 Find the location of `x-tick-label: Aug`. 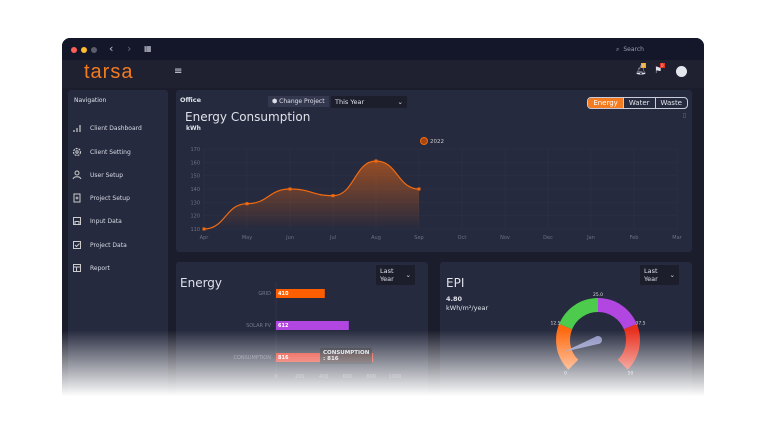

x-tick-label: Aug is located at coordinates (376, 238).